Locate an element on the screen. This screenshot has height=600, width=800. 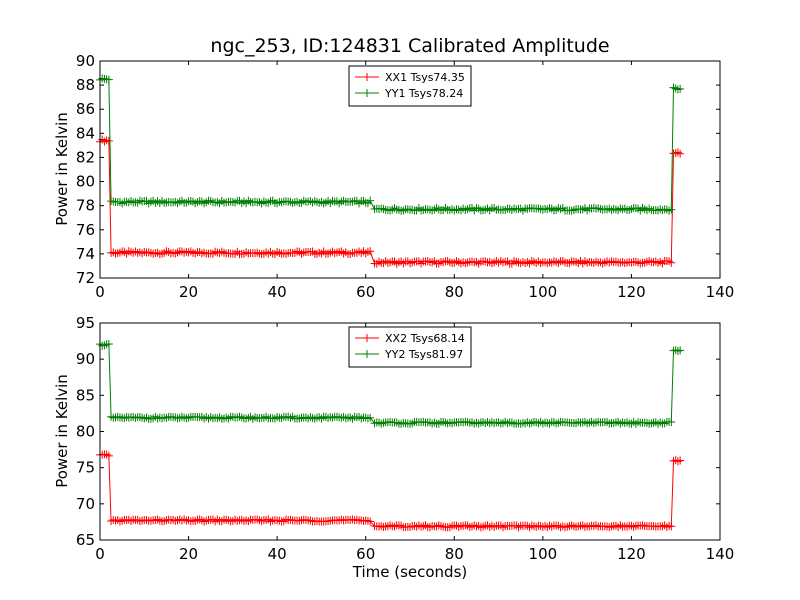
legend: XX2 Tsys68.14 YY2 Tsys81.97 is located at coordinates (410, 347).